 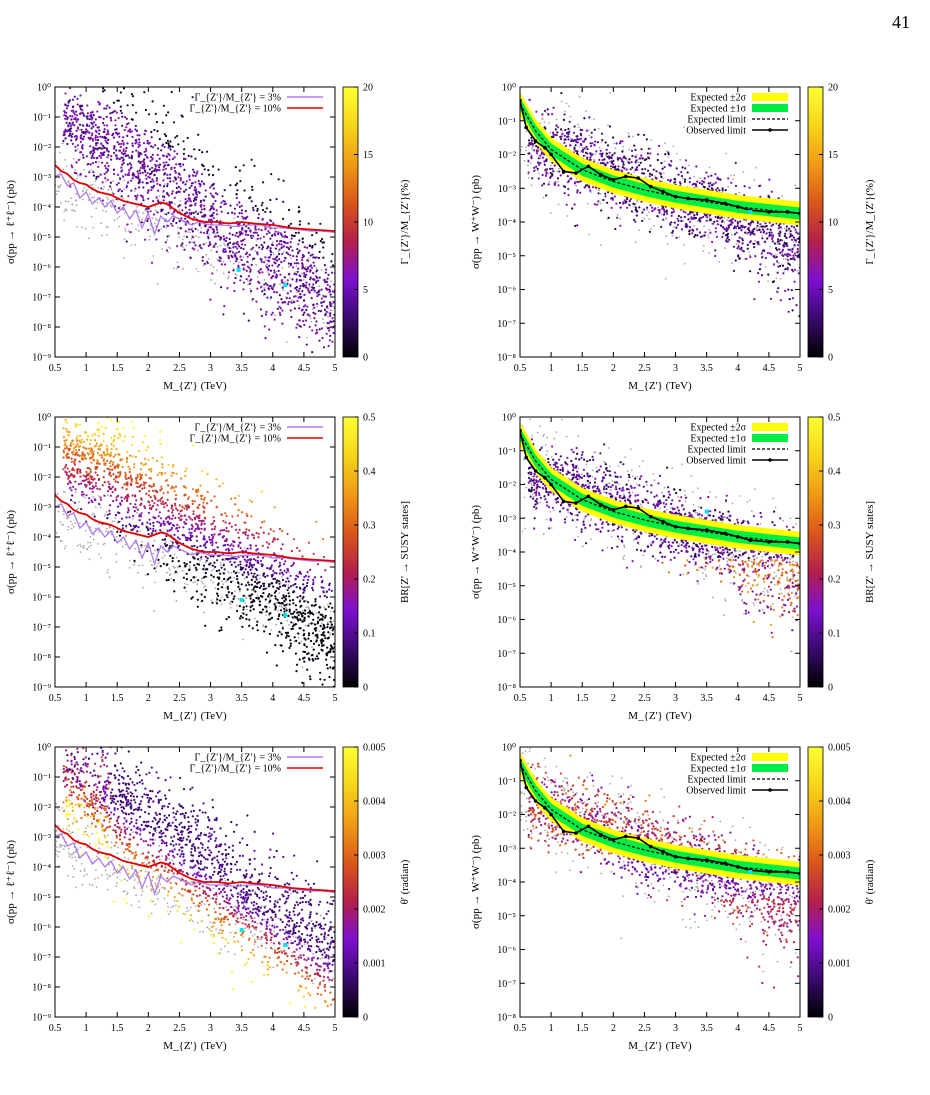 What do you see at coordinates (675, 368) in the screenshot?
I see `x-tick-label: 3` at bounding box center [675, 368].